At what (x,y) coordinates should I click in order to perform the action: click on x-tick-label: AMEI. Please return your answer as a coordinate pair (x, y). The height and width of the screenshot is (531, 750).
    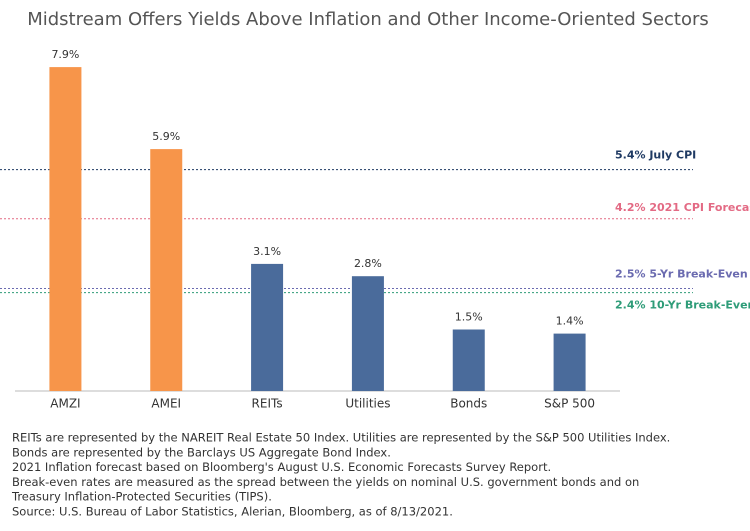
    Looking at the image, I should click on (166, 404).